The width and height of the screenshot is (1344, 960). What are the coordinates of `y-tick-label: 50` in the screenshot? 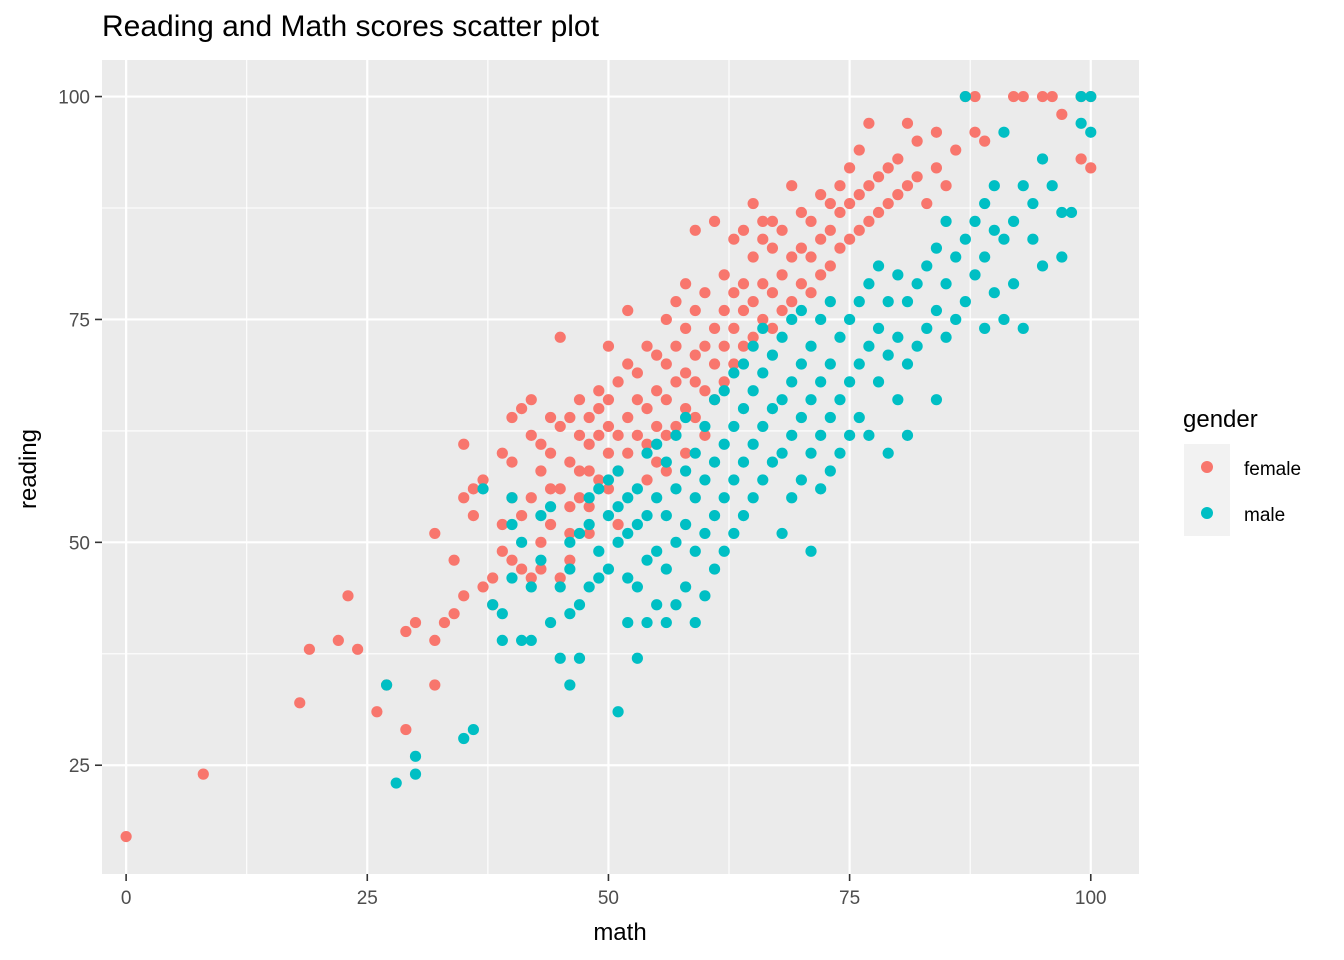 It's located at (79, 543).